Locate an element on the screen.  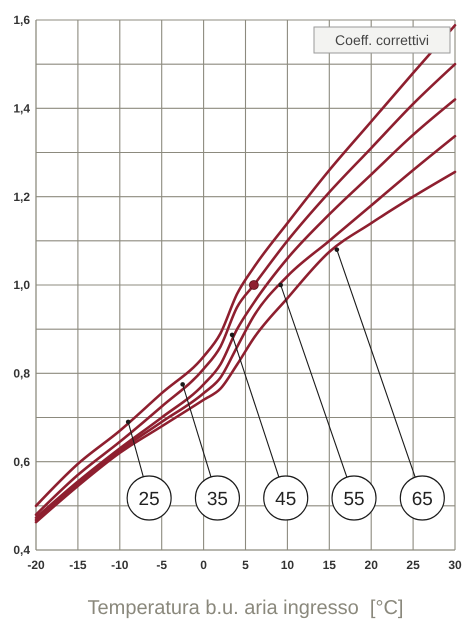
annotation: 65 is located at coordinates (422, 499).